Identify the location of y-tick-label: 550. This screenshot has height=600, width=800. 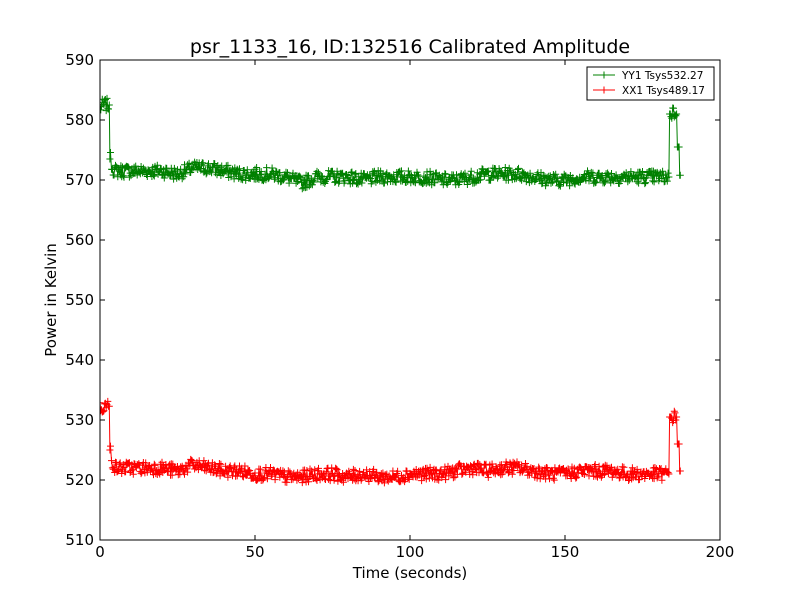
(79, 300).